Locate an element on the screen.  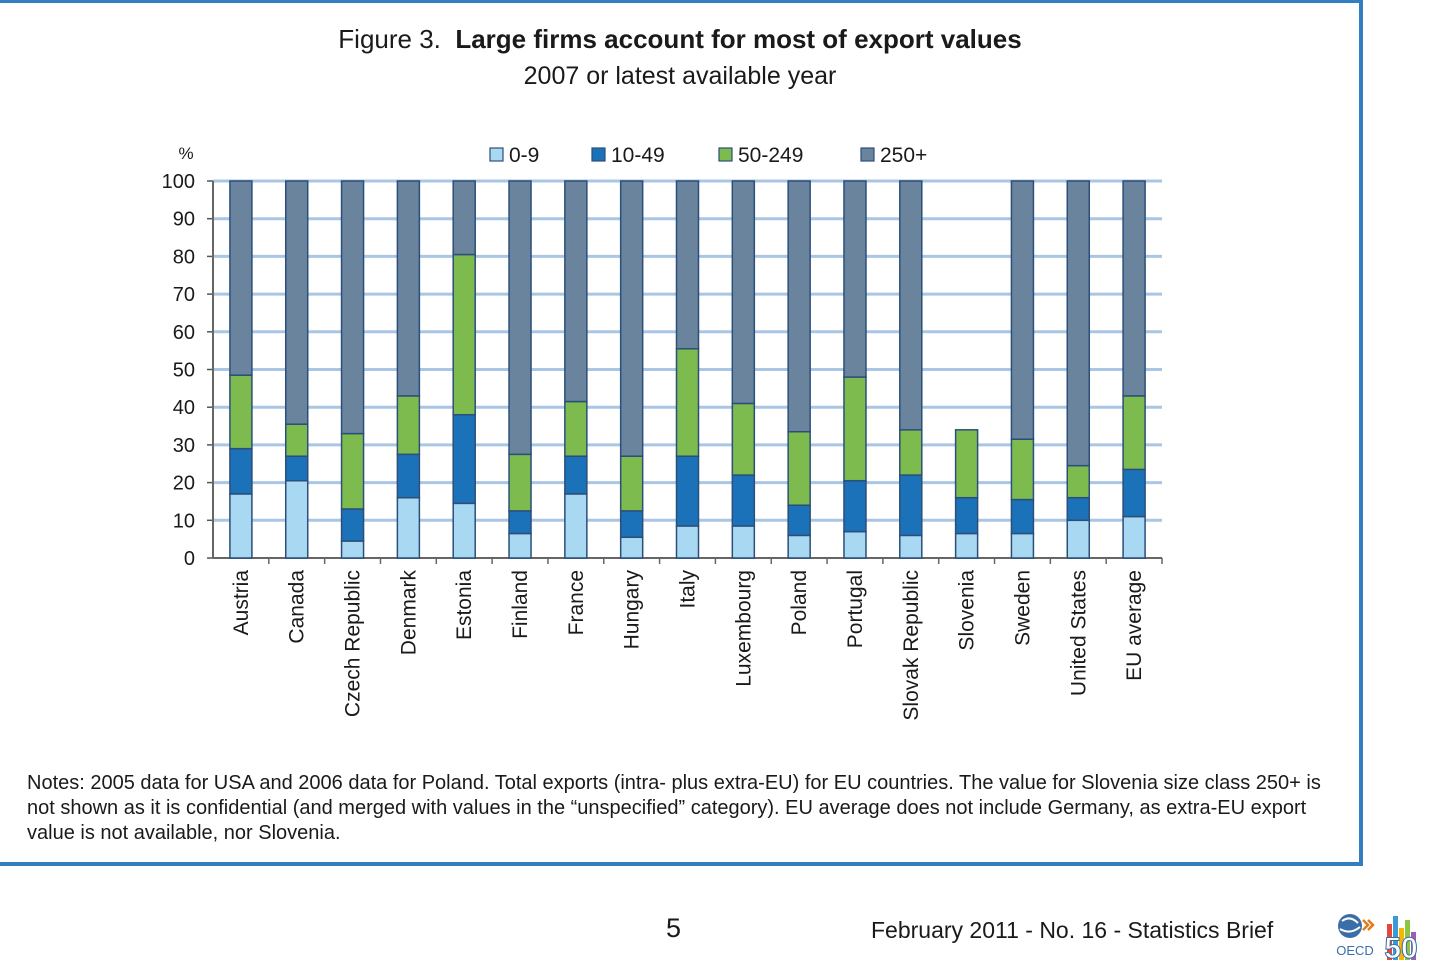
bar-0-9-luxembourg is located at coordinates (743, 542).